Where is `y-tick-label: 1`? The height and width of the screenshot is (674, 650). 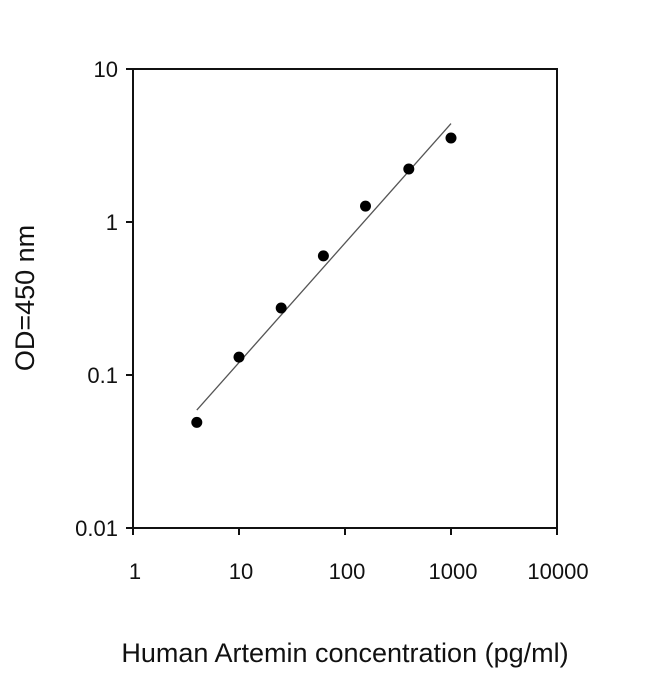 y-tick-label: 1 is located at coordinates (112, 222).